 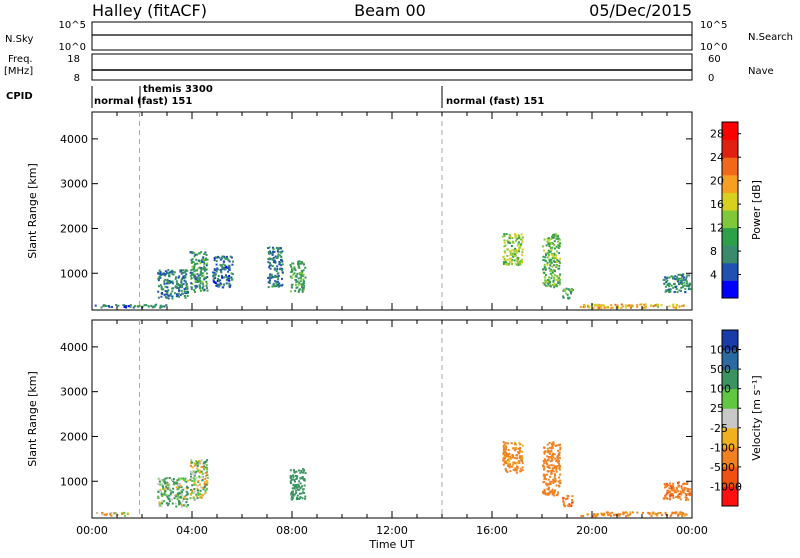 I want to click on y-axis-label: Slant Range [km], so click(x=32, y=211).